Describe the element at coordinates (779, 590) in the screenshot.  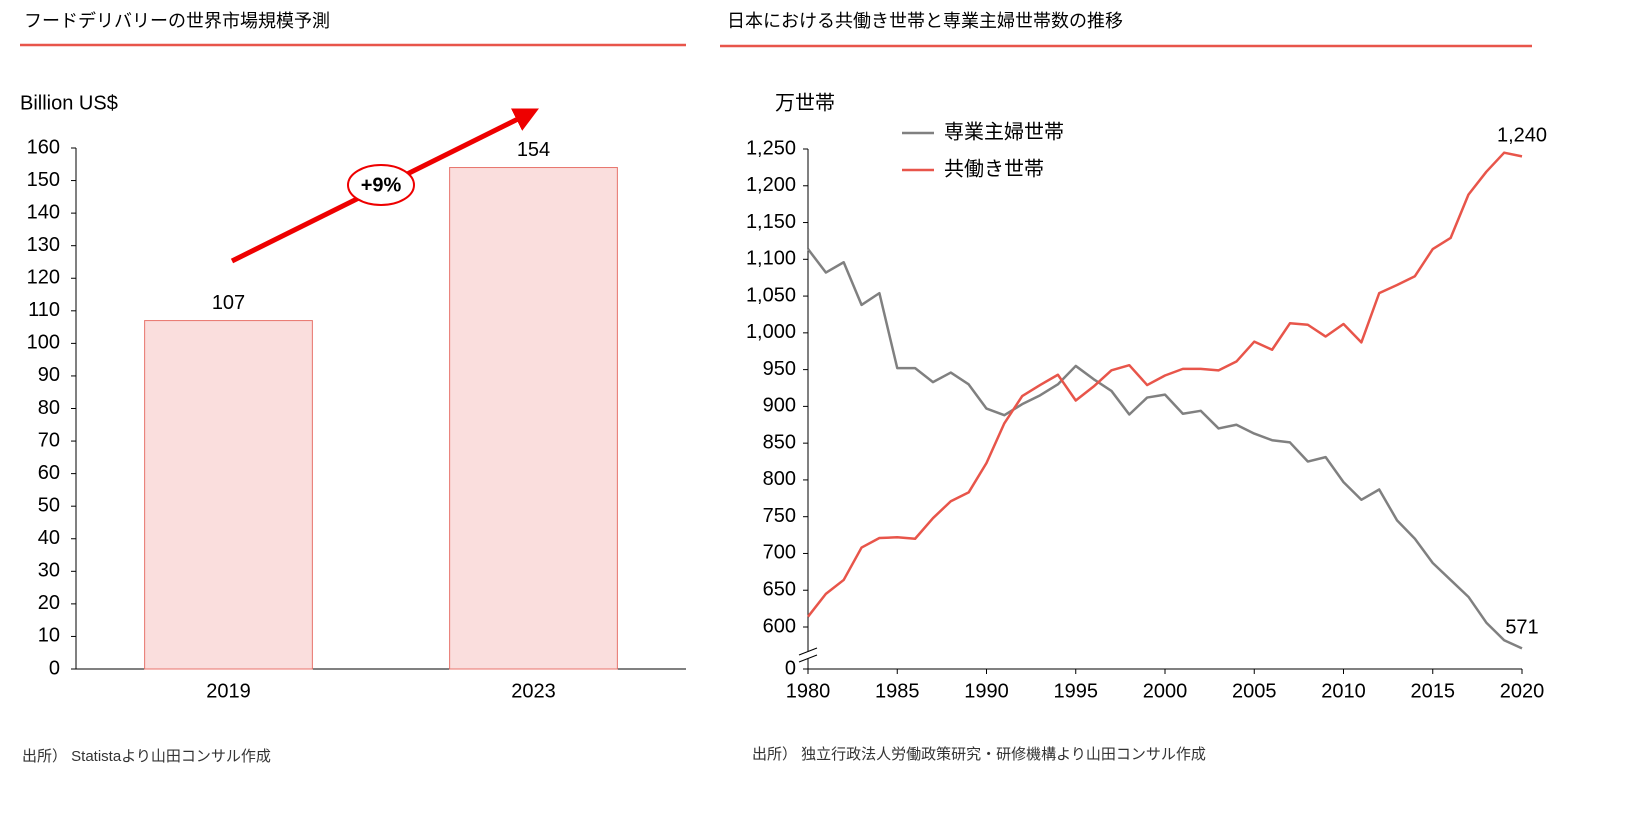
I see `y-tick-label: 650` at that location.